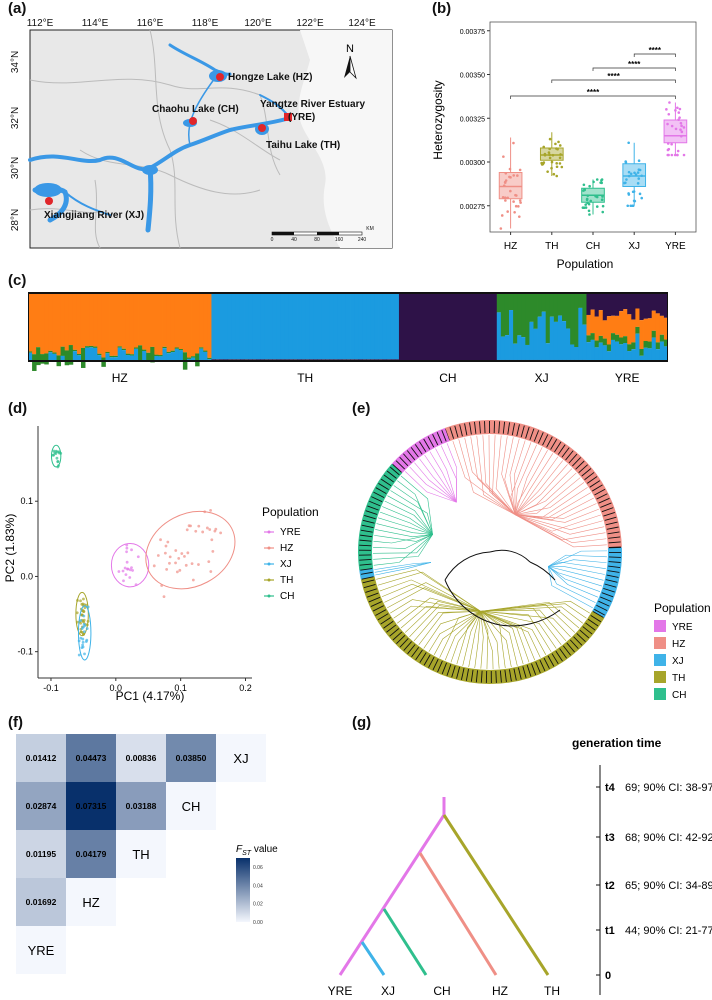 The height and width of the screenshot is (1000, 712). I want to click on confidence-ellipse-xj, so click(84, 633).